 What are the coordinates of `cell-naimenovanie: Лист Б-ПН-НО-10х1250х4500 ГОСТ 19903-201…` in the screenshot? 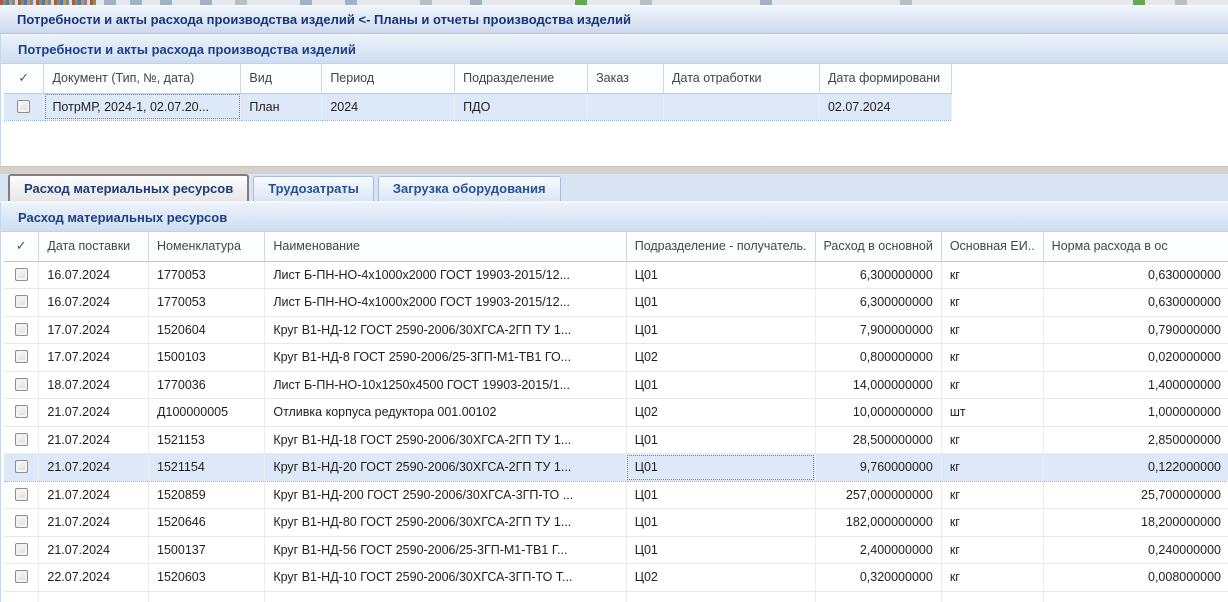 It's located at (445, 385).